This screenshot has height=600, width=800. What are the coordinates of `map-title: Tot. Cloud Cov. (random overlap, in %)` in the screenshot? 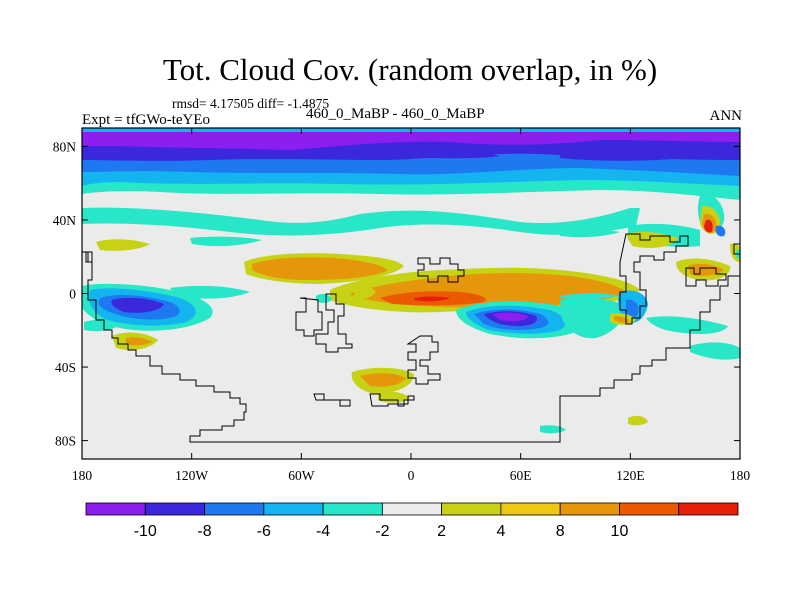 It's located at (410, 69).